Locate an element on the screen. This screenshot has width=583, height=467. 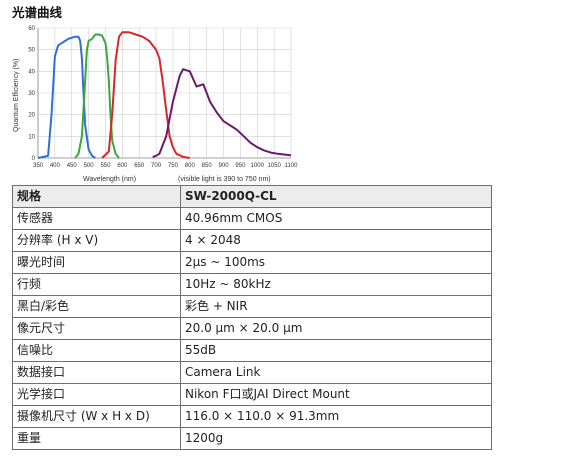
x-tick-label: 1000 is located at coordinates (258, 166).